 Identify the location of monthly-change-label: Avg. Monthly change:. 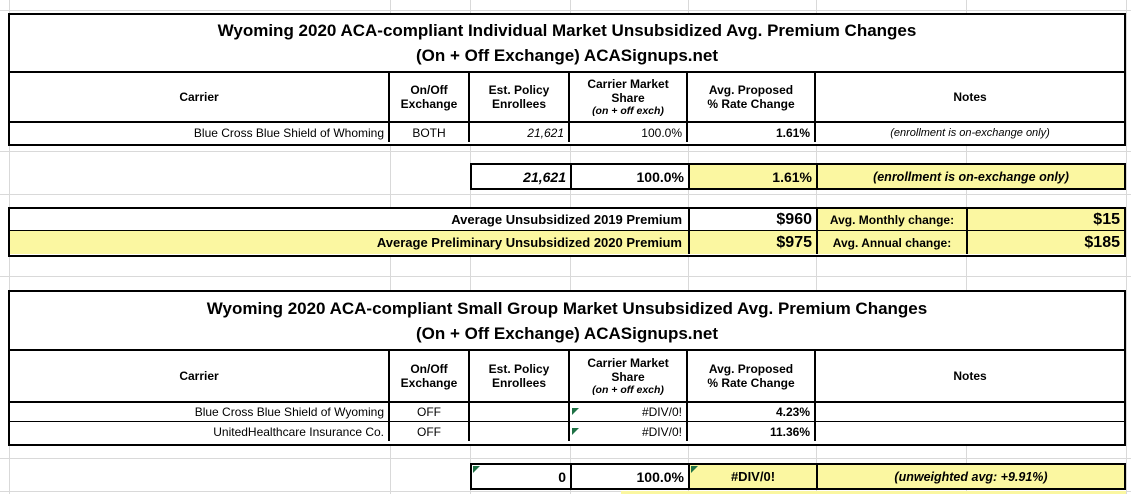
(893, 219).